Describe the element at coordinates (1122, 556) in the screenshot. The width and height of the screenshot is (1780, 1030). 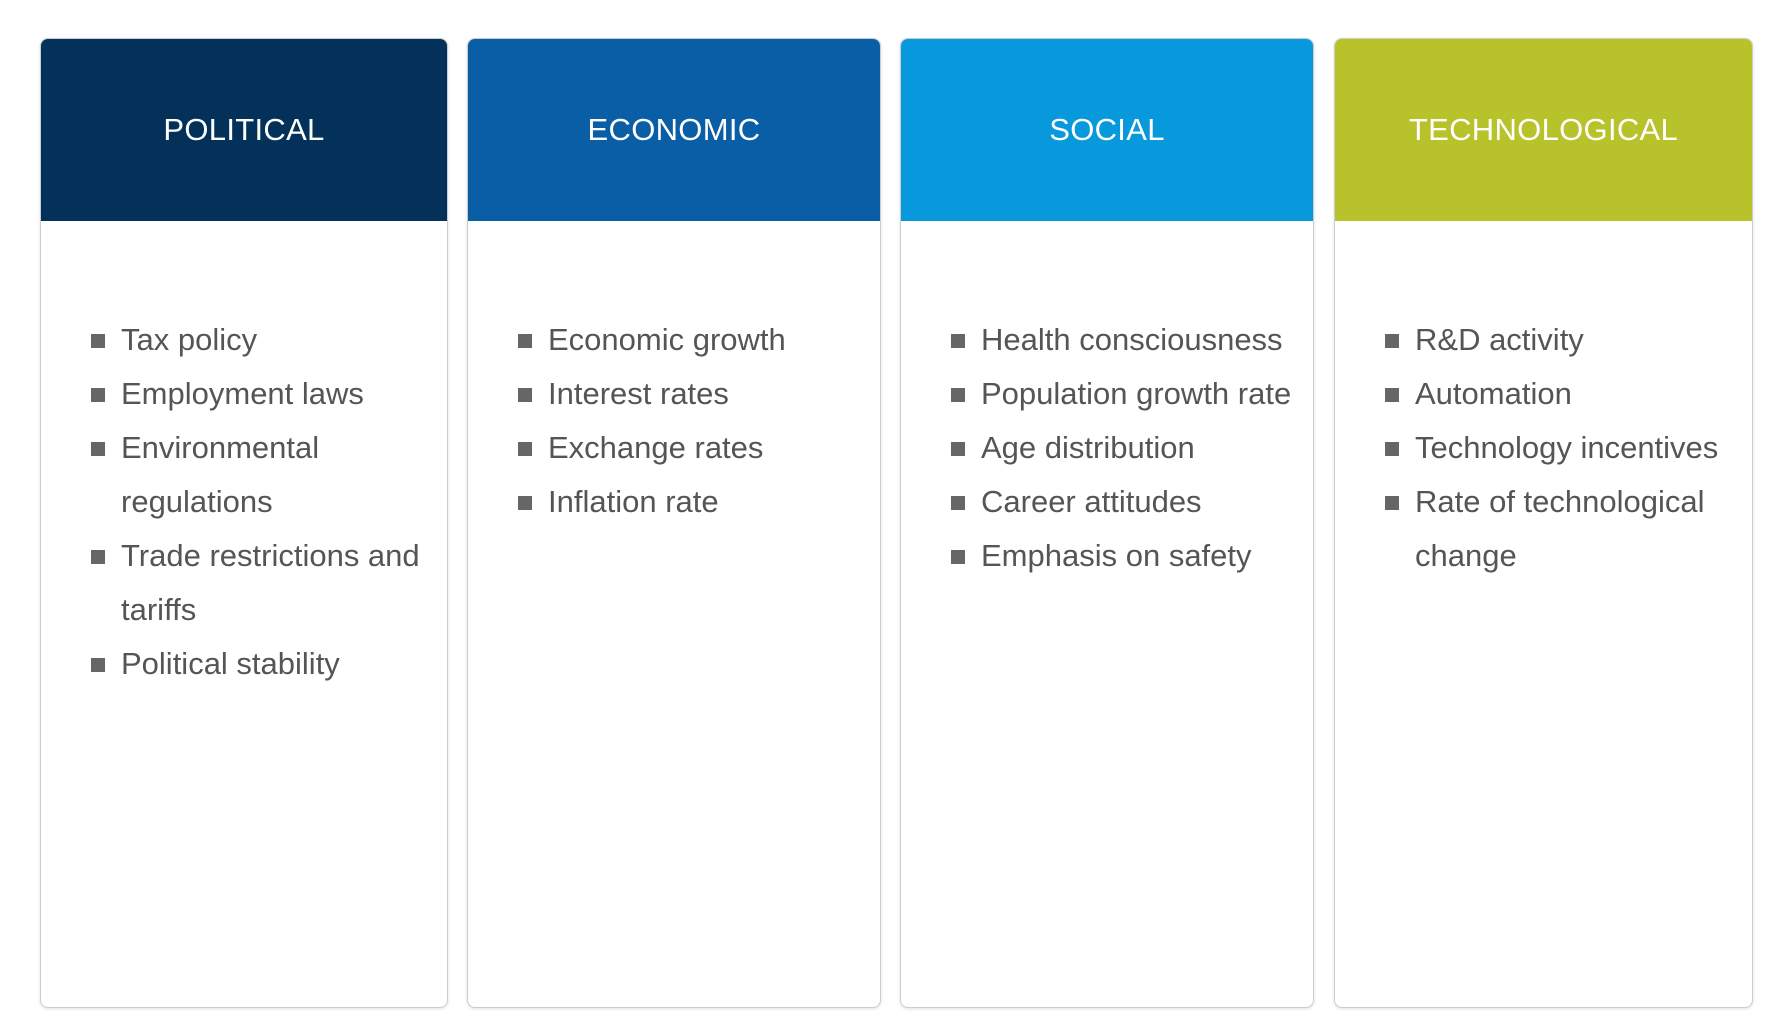
I see `list-item: Emphasis on safety` at that location.